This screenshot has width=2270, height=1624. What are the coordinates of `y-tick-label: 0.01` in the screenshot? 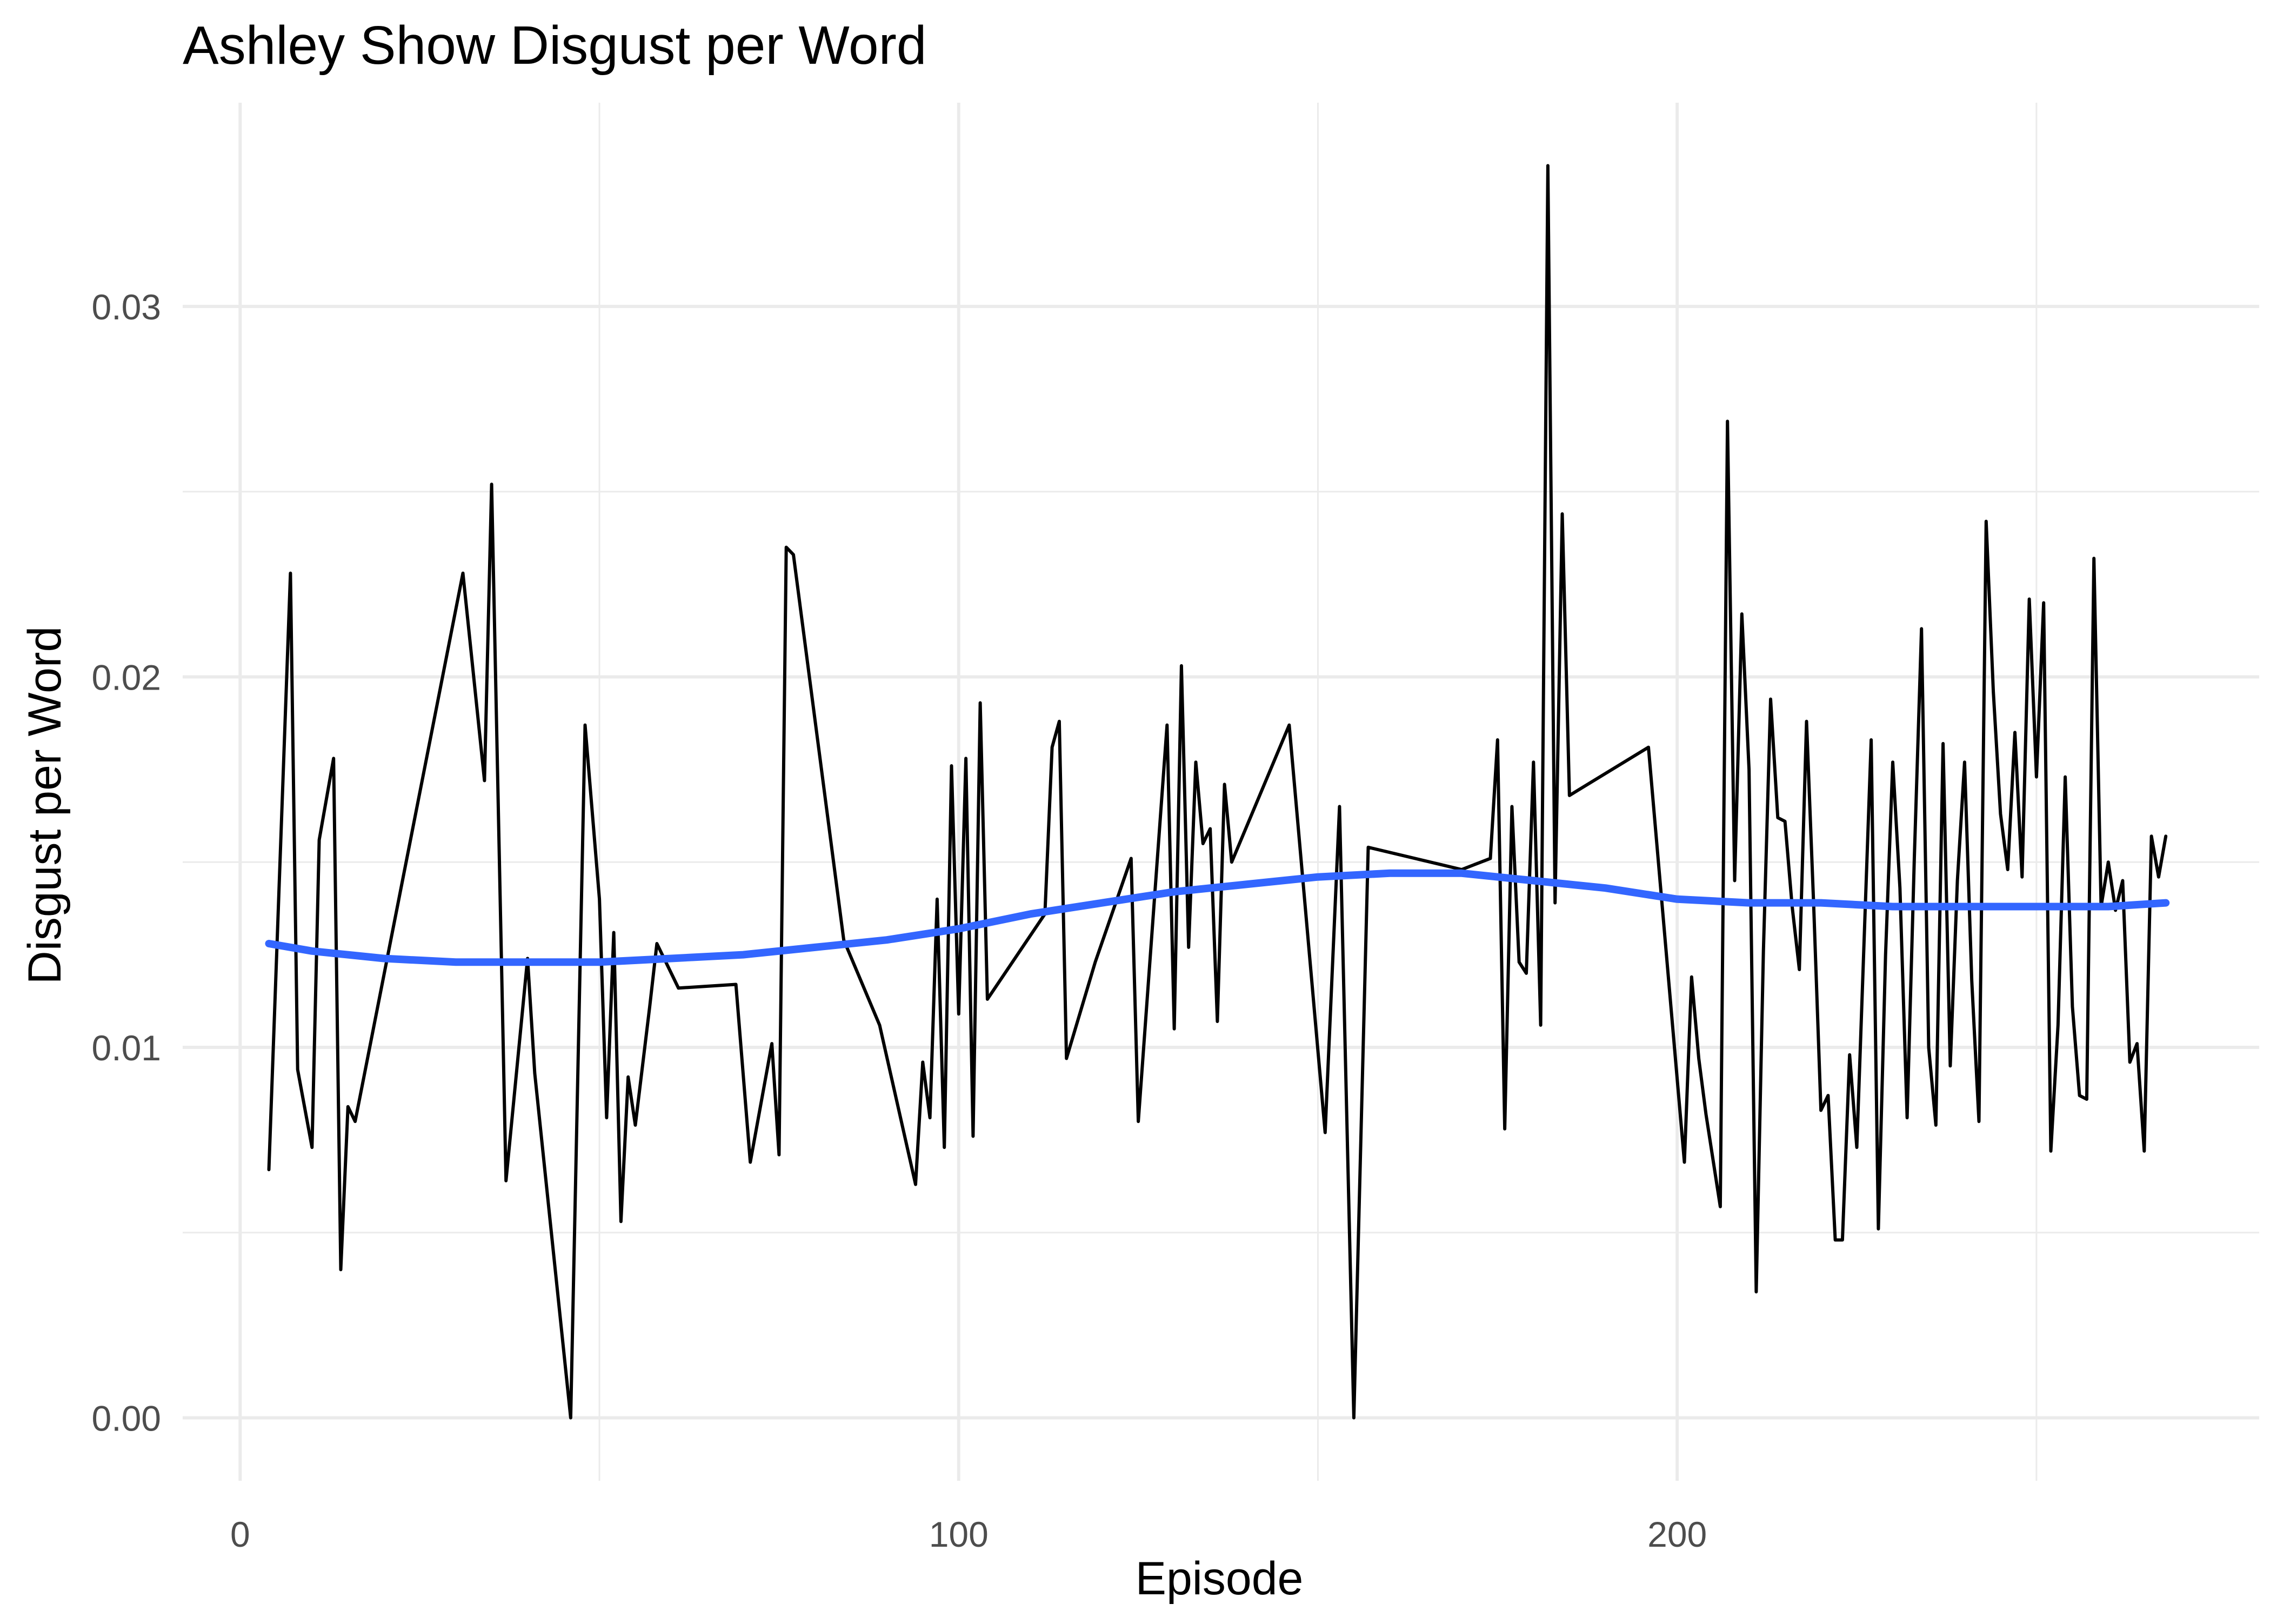 It's located at (126, 1048).